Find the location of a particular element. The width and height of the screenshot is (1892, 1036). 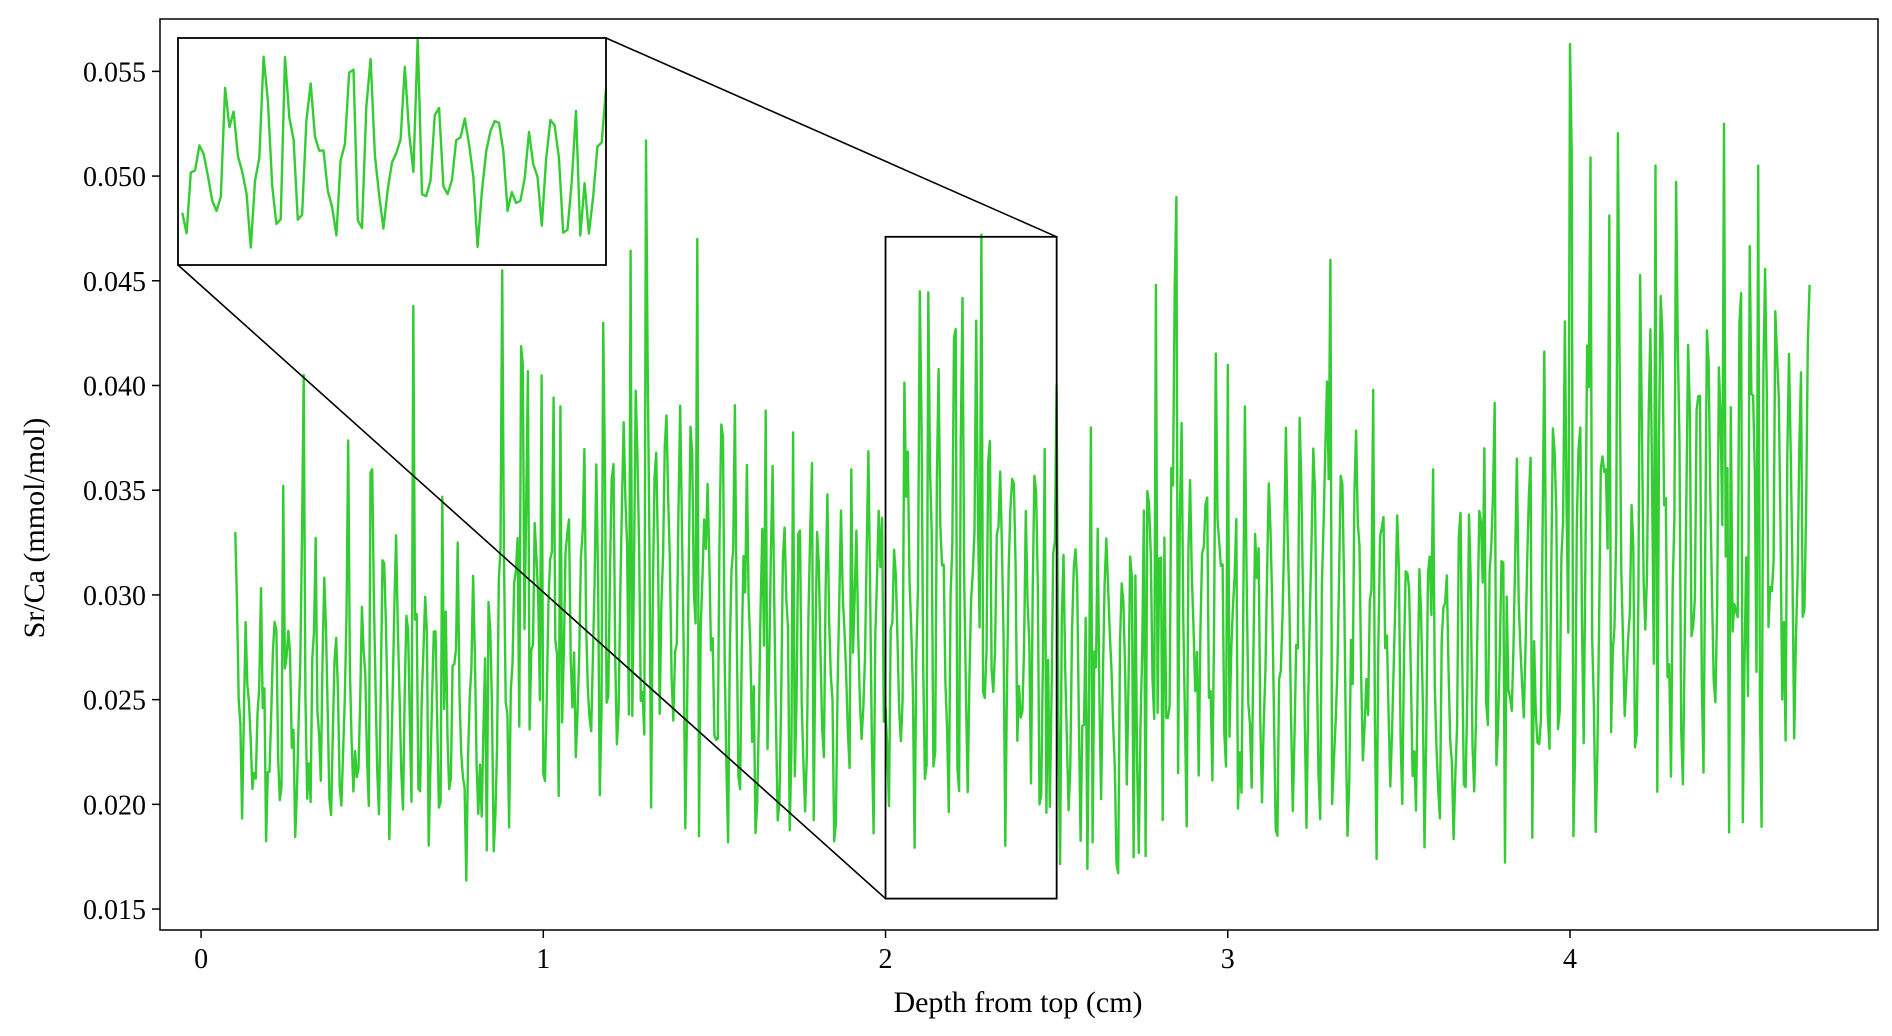

y-tick-label: 0.035 is located at coordinates (114, 491).